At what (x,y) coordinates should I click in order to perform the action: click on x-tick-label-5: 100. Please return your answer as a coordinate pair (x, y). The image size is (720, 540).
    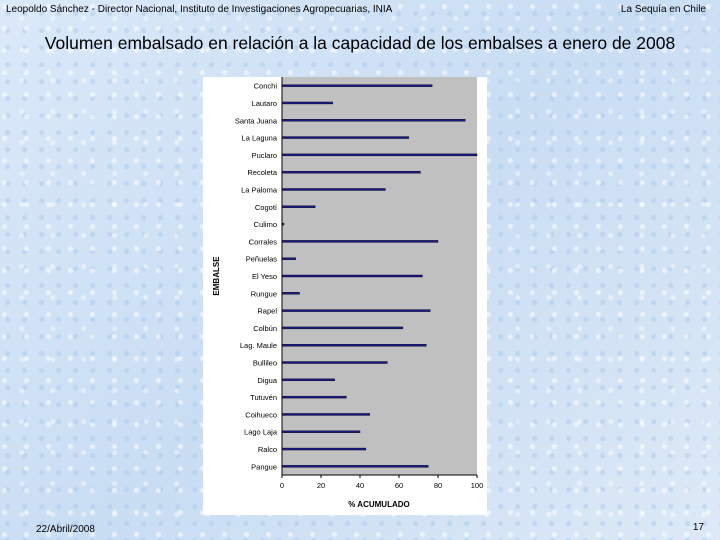
    Looking at the image, I should click on (477, 485).